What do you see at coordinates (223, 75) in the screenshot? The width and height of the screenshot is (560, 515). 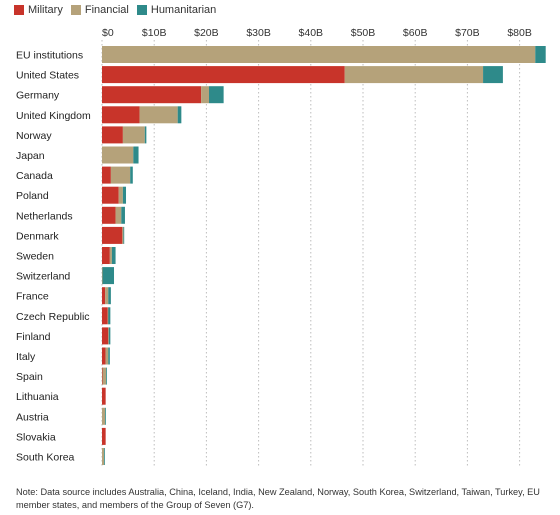 I see `bar-united-states-military` at bounding box center [223, 75].